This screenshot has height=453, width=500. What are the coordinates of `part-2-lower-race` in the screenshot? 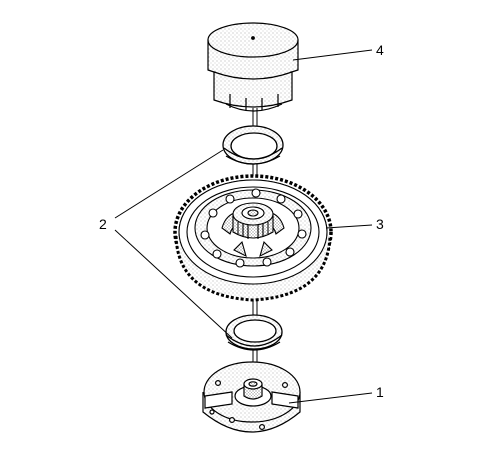 It's located at (254, 332).